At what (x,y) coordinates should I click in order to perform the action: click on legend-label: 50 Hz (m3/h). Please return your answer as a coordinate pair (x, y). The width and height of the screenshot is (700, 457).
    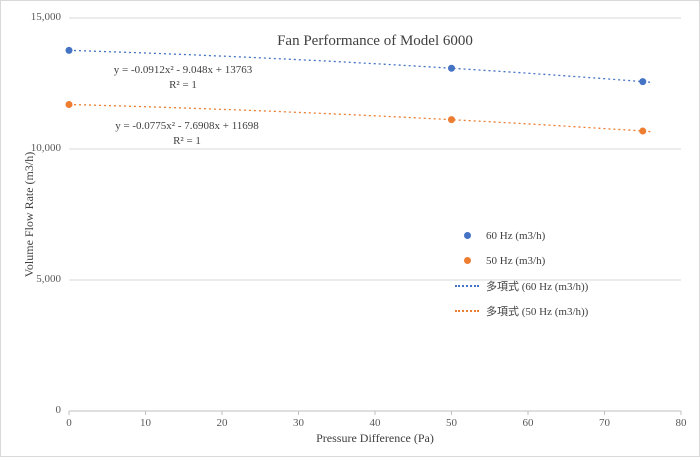
    Looking at the image, I should click on (516, 260).